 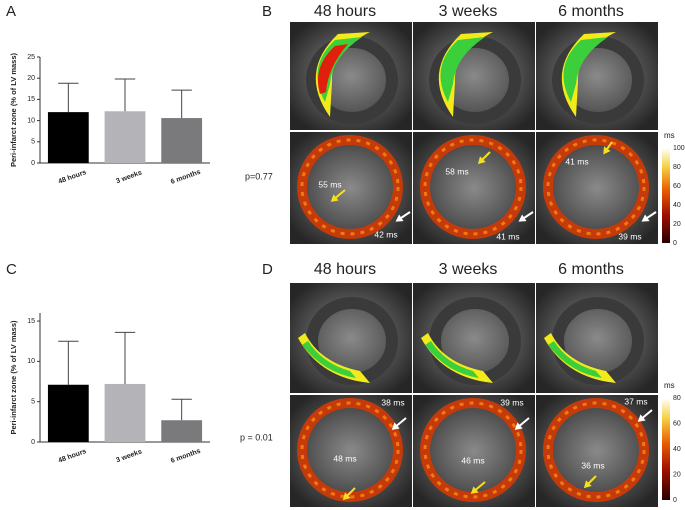 What do you see at coordinates (472, 460) in the screenshot?
I see `annotation: 46 ms` at bounding box center [472, 460].